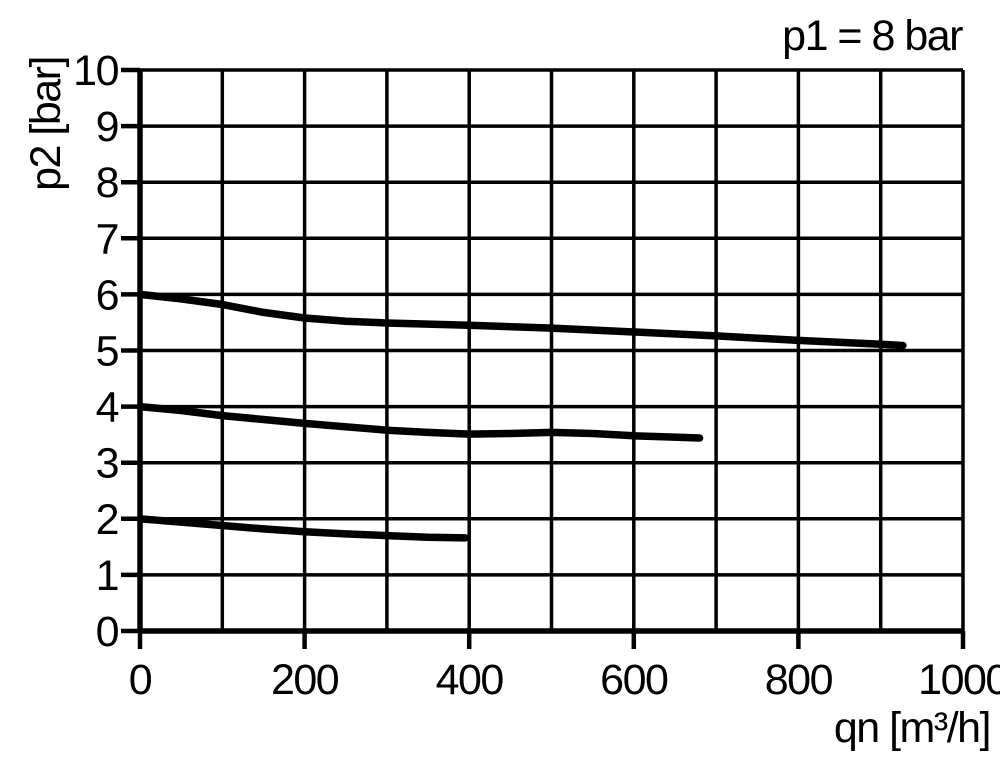 The height and width of the screenshot is (764, 1000). What do you see at coordinates (912, 728) in the screenshot?
I see `x-axis-label: qn [m³/h]` at bounding box center [912, 728].